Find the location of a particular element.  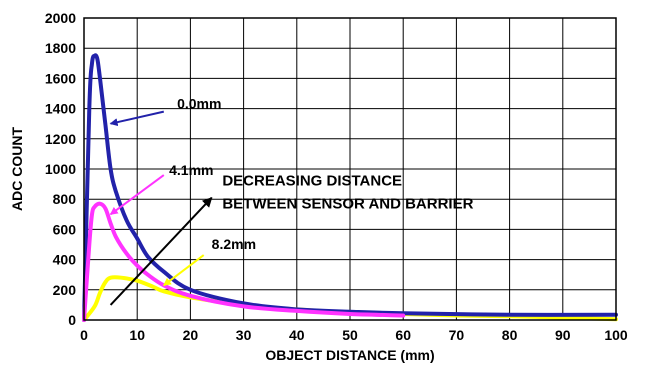

x-axis-title: OBJECT DISTANCE (mm) is located at coordinates (349, 355).